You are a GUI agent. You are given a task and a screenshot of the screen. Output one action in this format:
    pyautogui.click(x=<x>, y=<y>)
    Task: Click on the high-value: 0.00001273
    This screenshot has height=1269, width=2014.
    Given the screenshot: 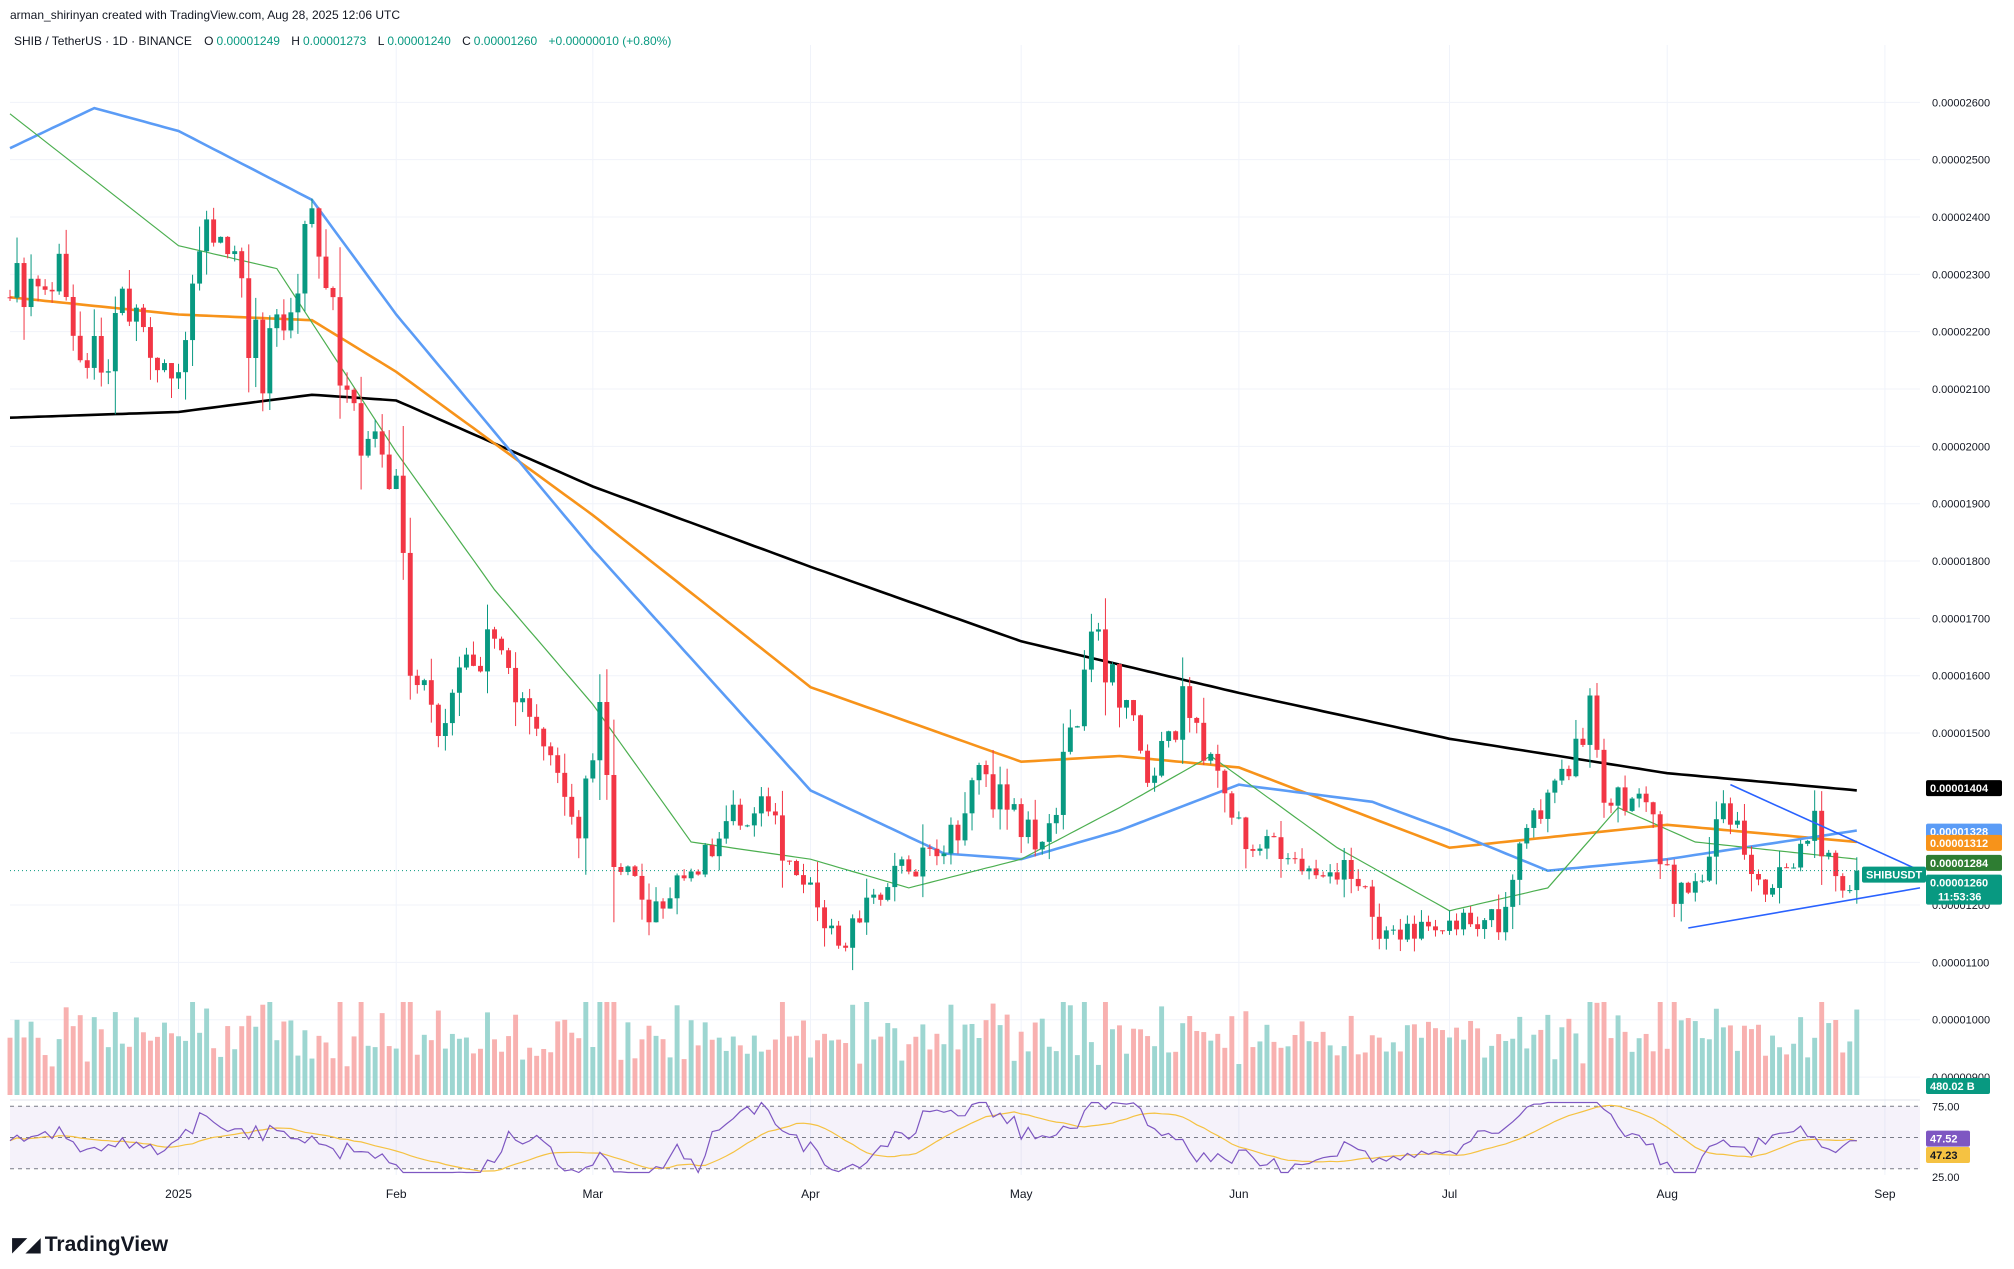 What is the action you would take?
    pyautogui.click(x=334, y=41)
    